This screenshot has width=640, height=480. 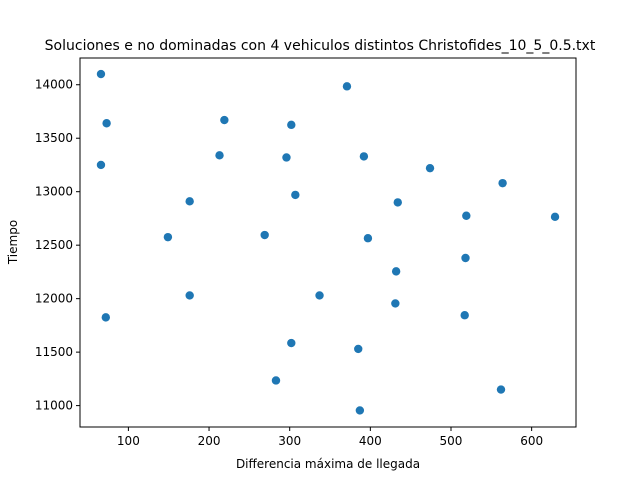 I want to click on y-tick-label: 12500, so click(x=54, y=245).